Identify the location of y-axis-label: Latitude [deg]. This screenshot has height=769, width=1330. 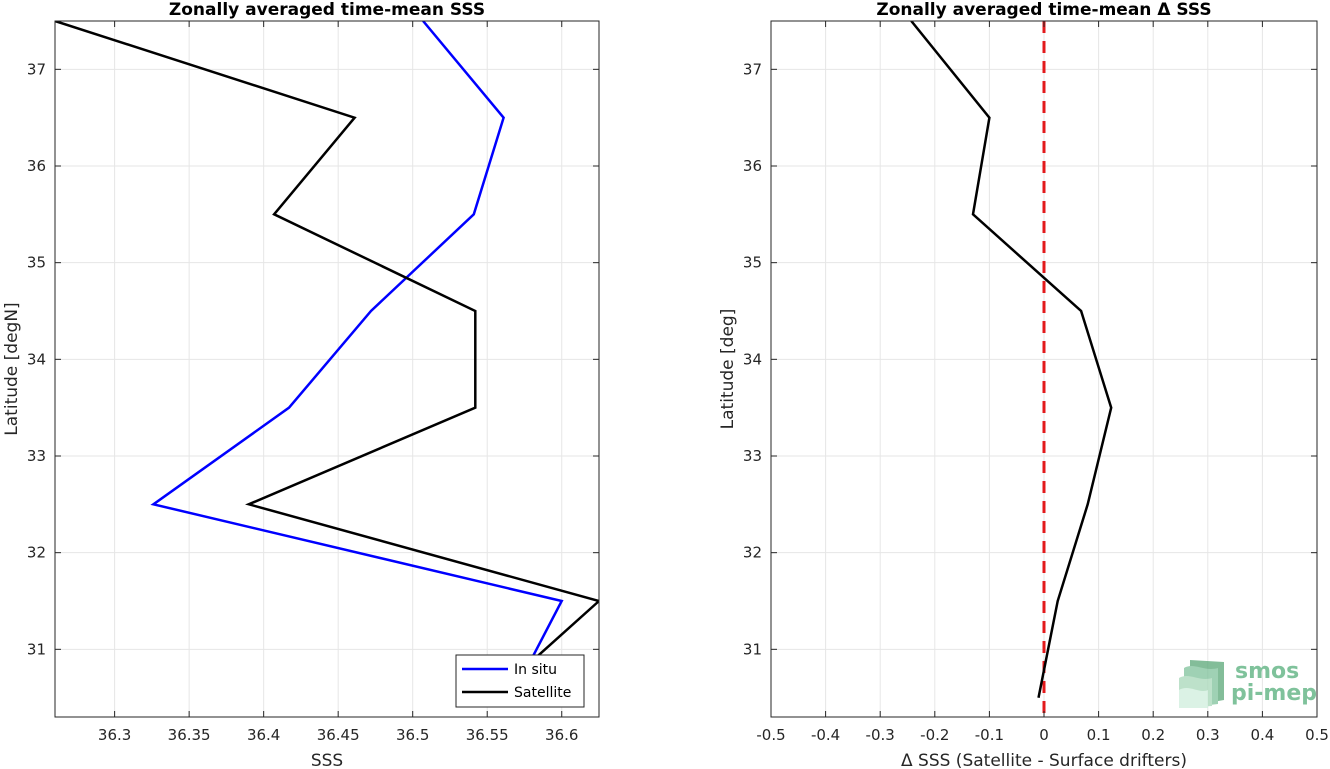
(728, 369).